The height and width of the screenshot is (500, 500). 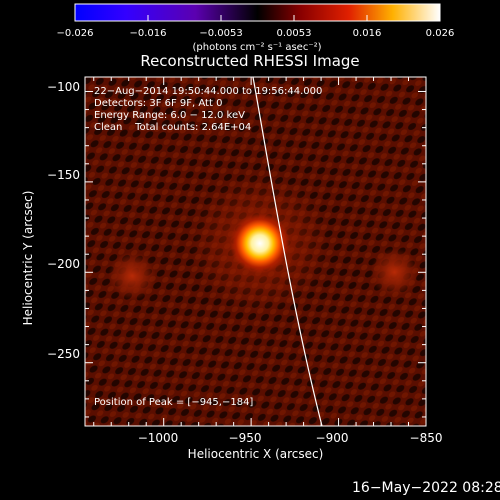 I want to click on info-line-time: 22−Aug−2014 19:50:44.000 to 19:56:44.000, so click(x=208, y=91).